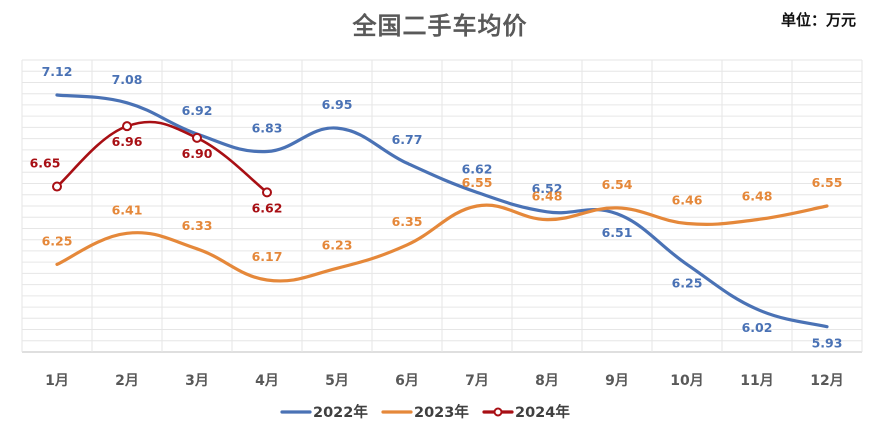 The width and height of the screenshot is (880, 438). I want to click on unit-label: 单位：万元, so click(818, 20).